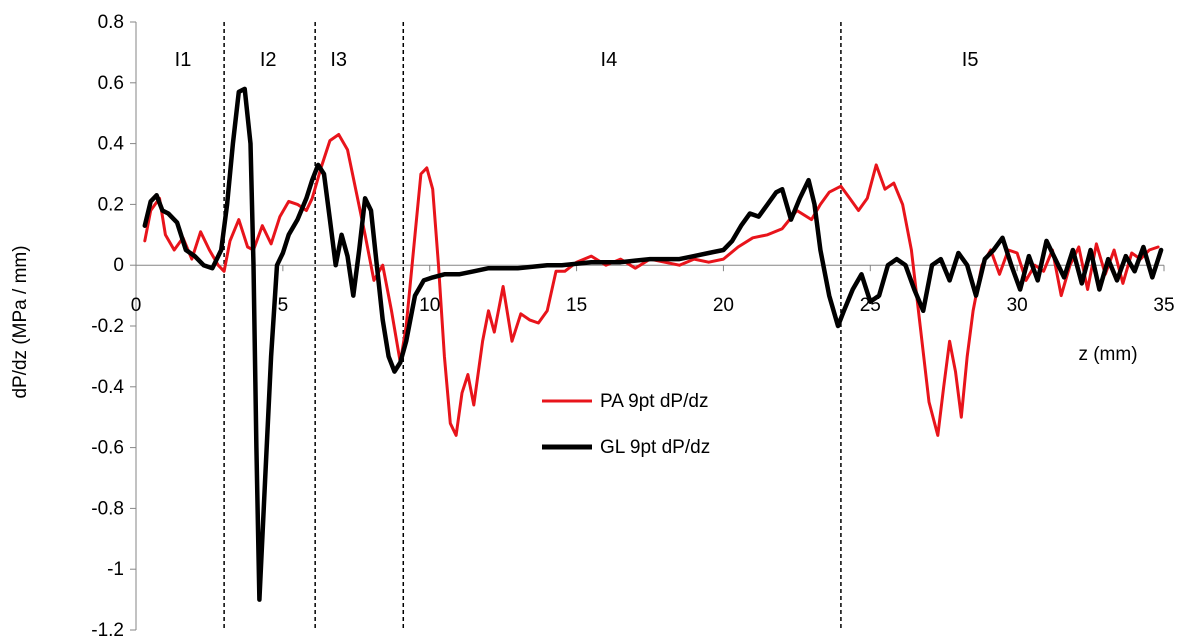 Image resolution: width=1188 pixels, height=643 pixels. Describe the element at coordinates (1163, 305) in the screenshot. I see `x-tick-label: 35` at that location.